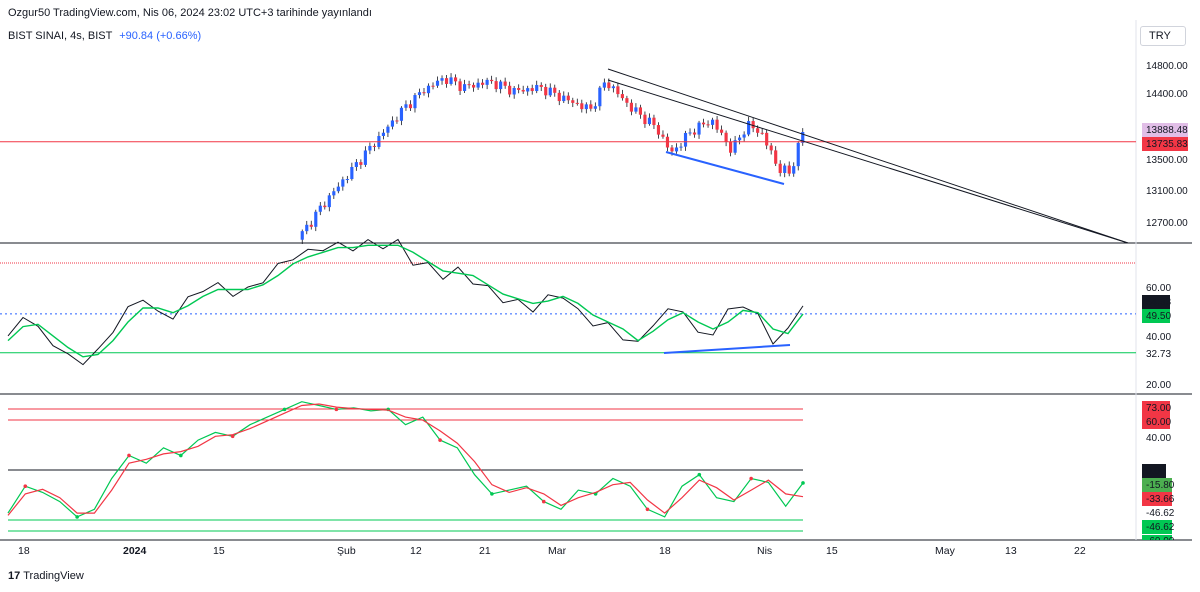 This screenshot has width=1200, height=592. What do you see at coordinates (725, 168) in the screenshot?
I see `support-line` at bounding box center [725, 168].